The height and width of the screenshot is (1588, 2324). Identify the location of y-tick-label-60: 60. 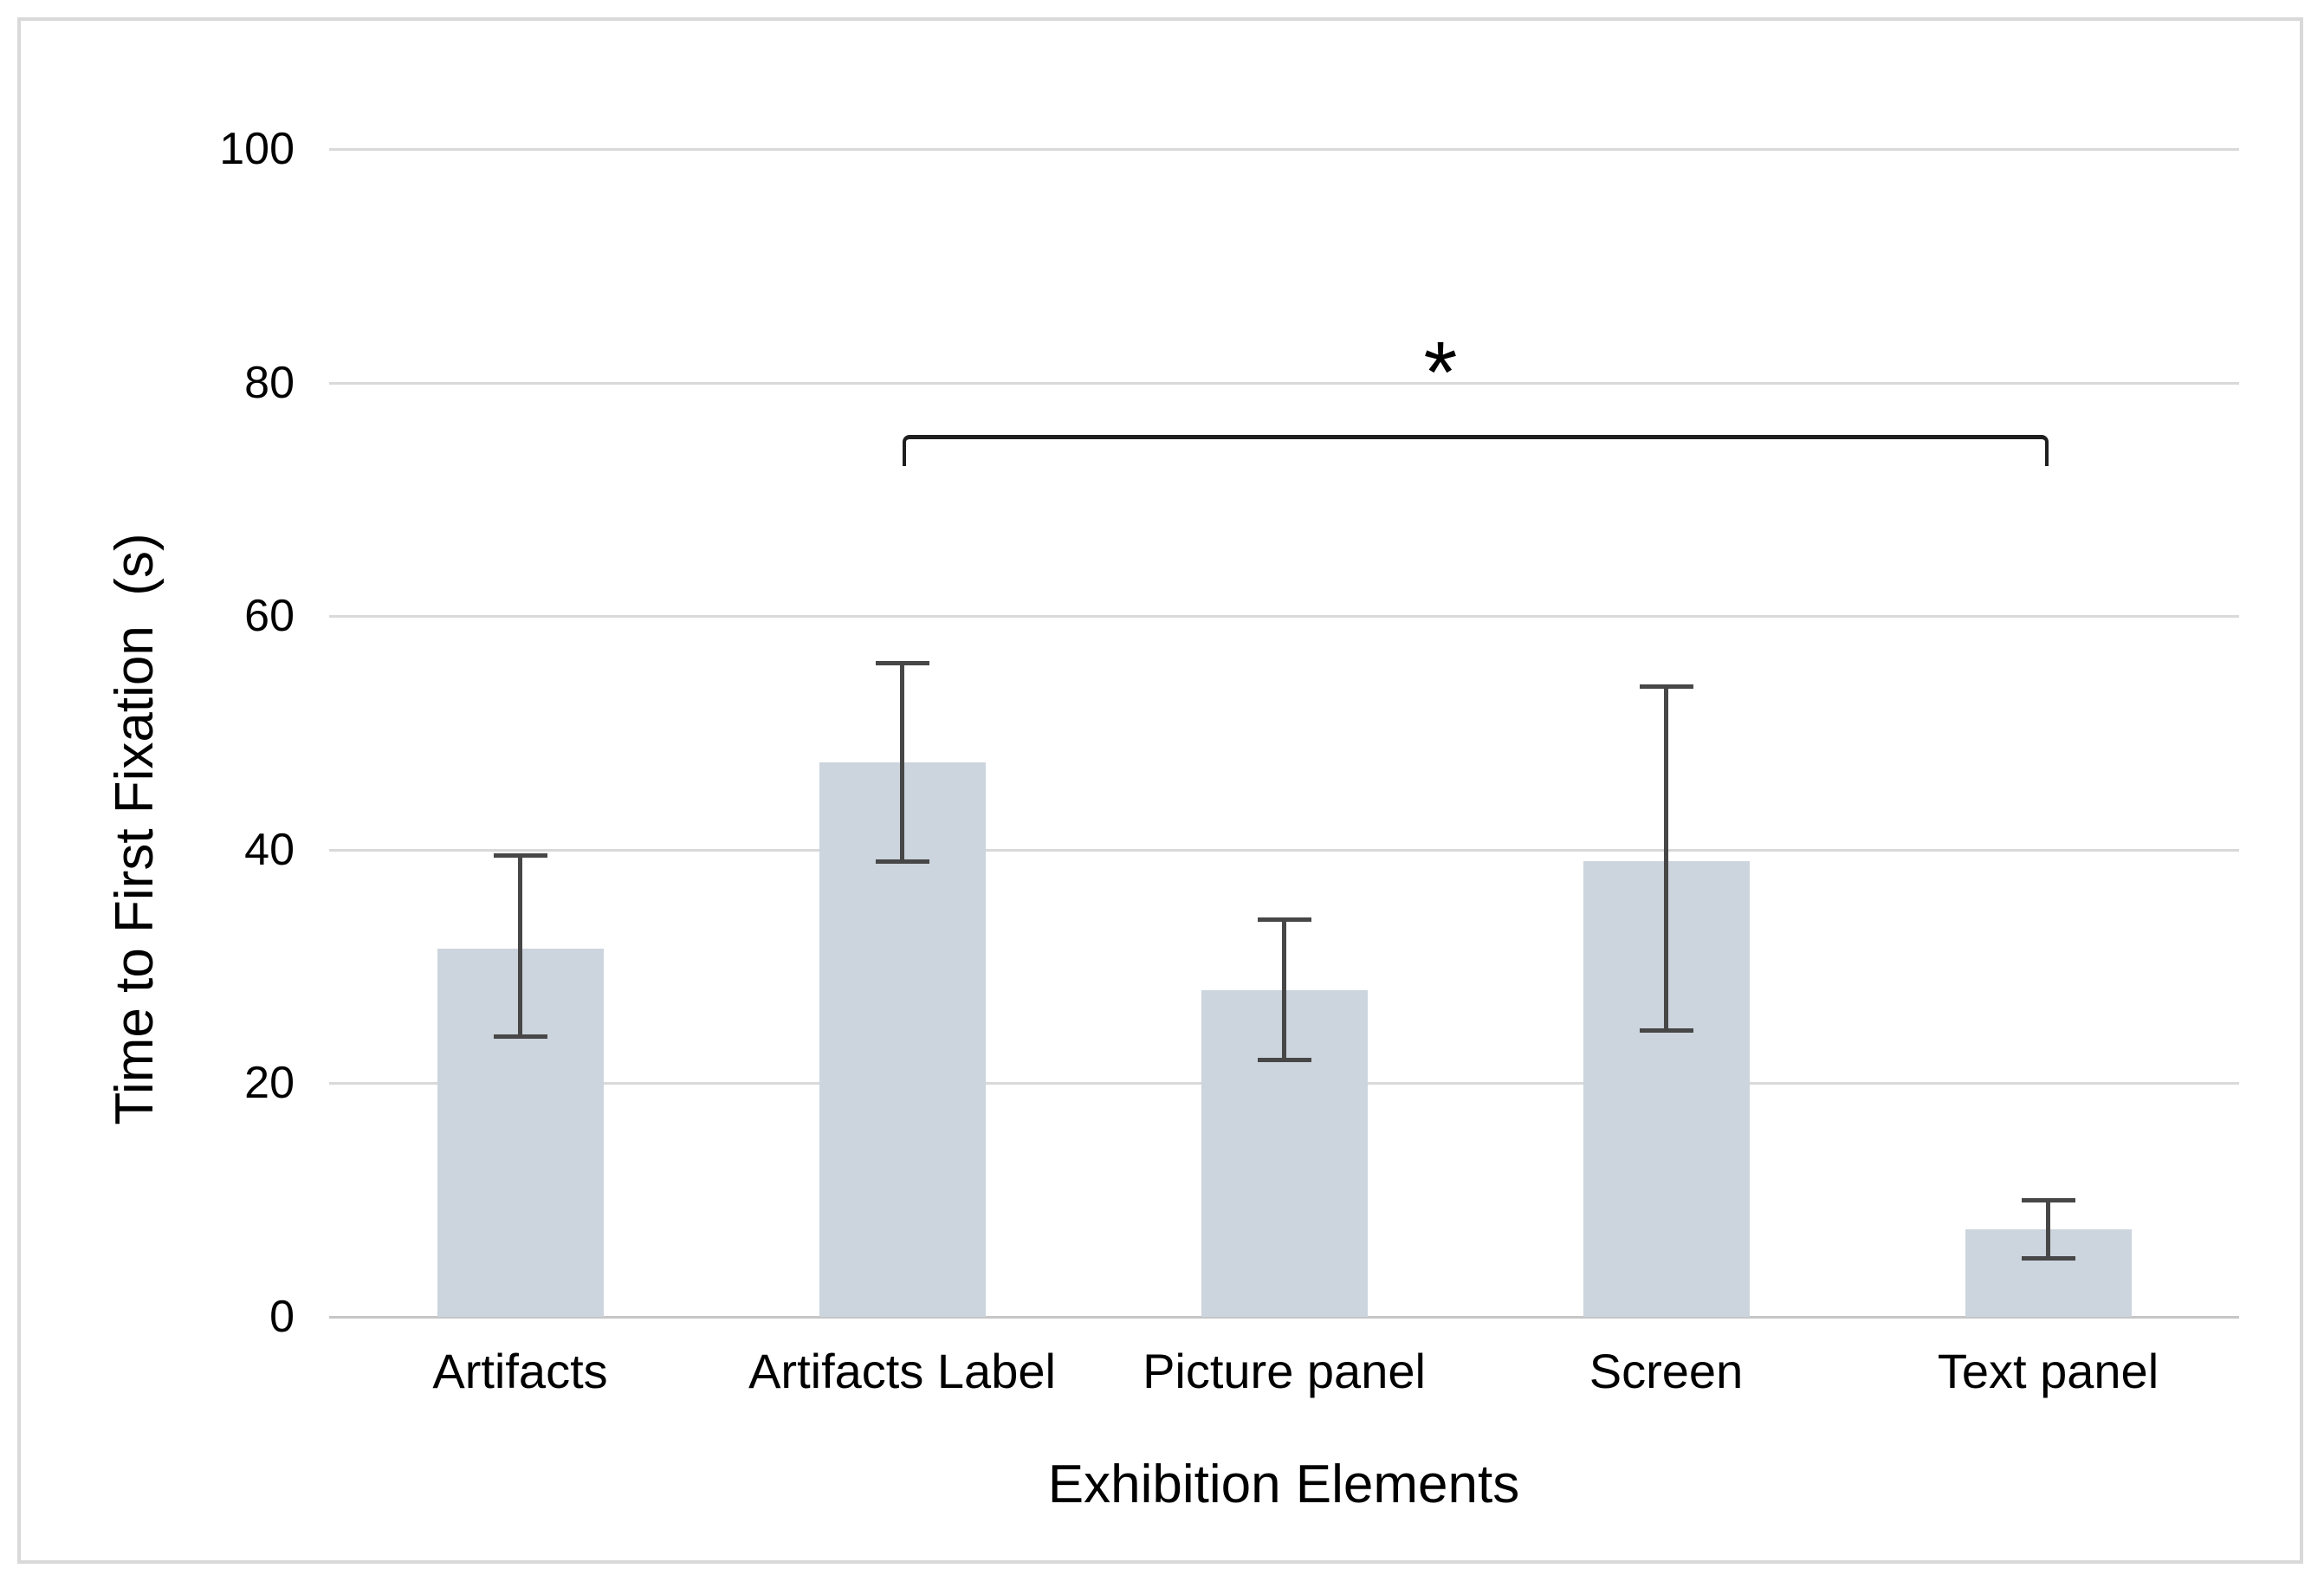
(269, 616).